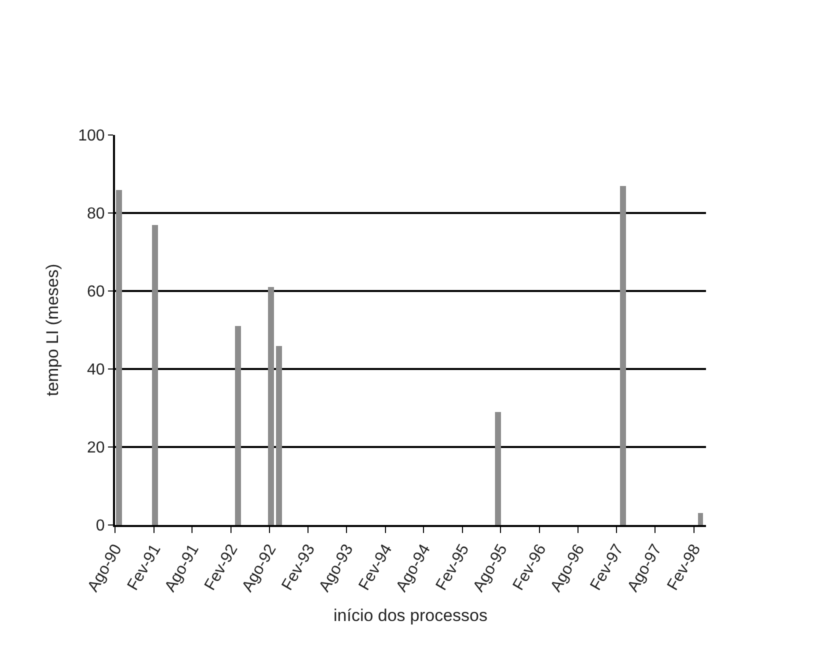 This screenshot has height=665, width=816. What do you see at coordinates (52, 330) in the screenshot?
I see `y-axis-title: tempo LI (meses)` at bounding box center [52, 330].